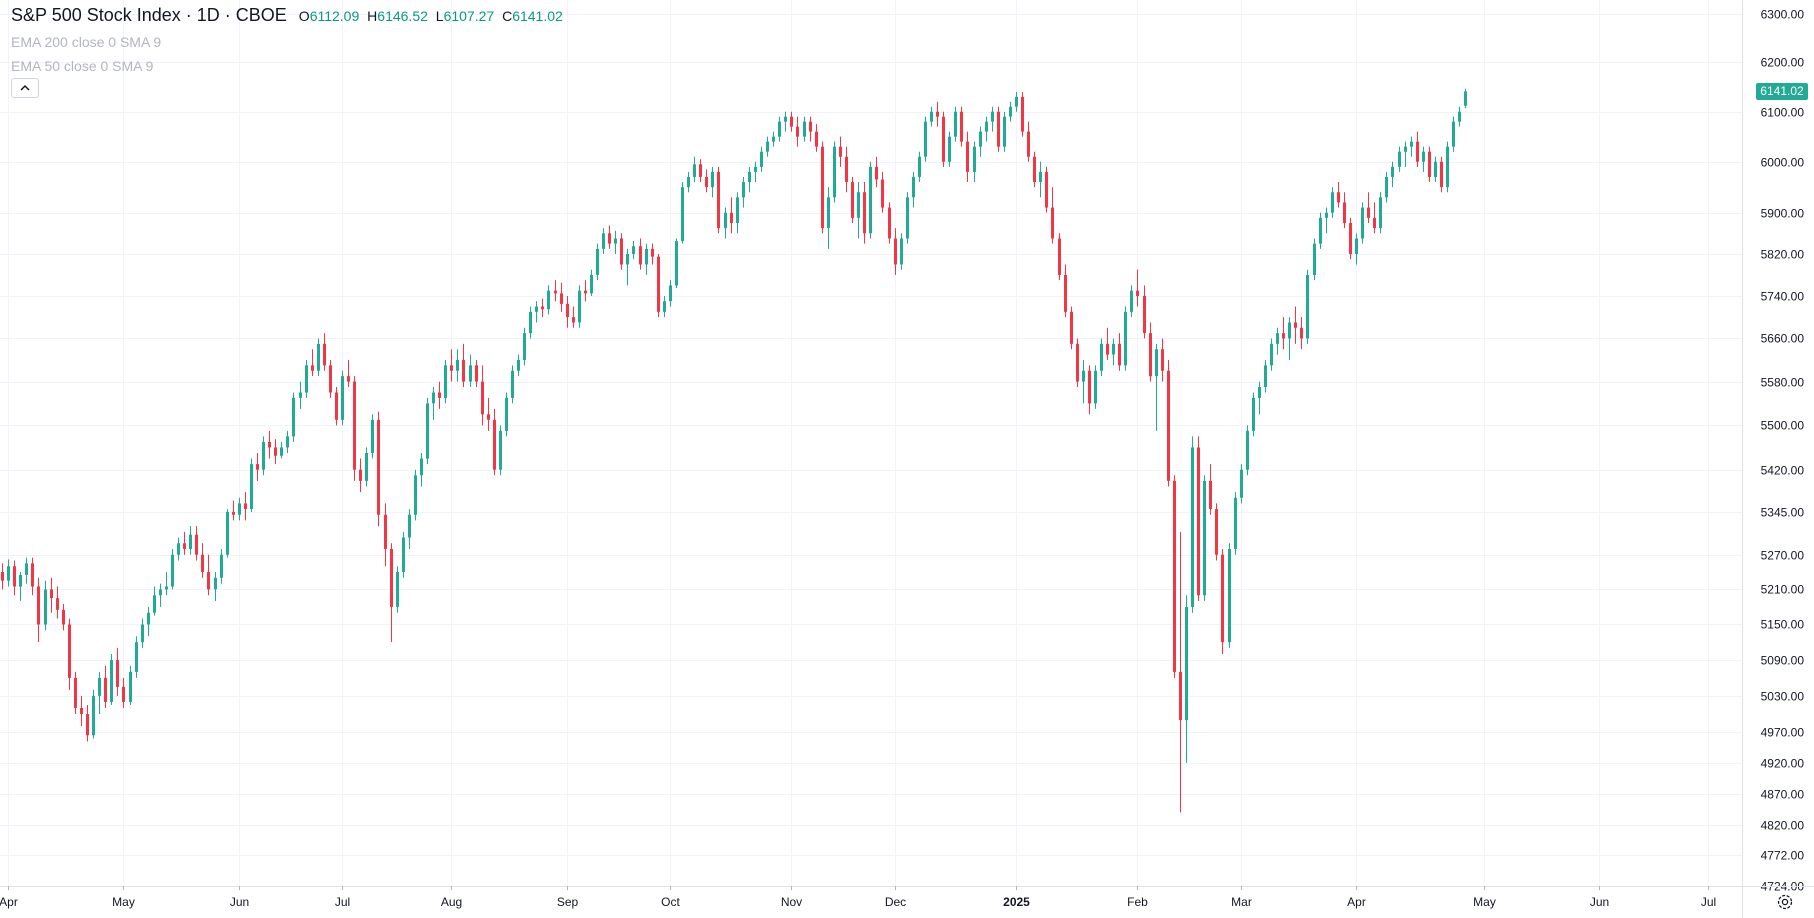 This screenshot has width=1814, height=918. What do you see at coordinates (1783, 625) in the screenshot?
I see `price-tick-label: 5150.00` at bounding box center [1783, 625].